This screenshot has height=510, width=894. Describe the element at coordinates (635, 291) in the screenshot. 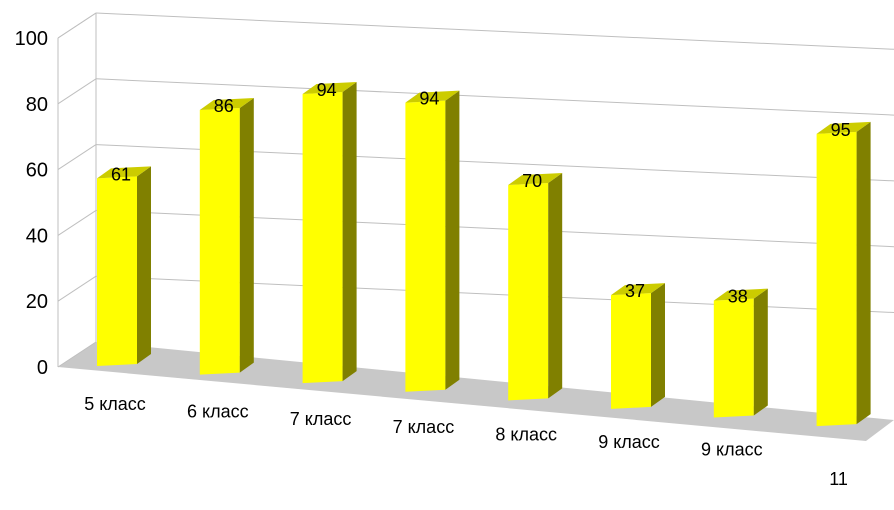

I see `data-label: 37` at that location.